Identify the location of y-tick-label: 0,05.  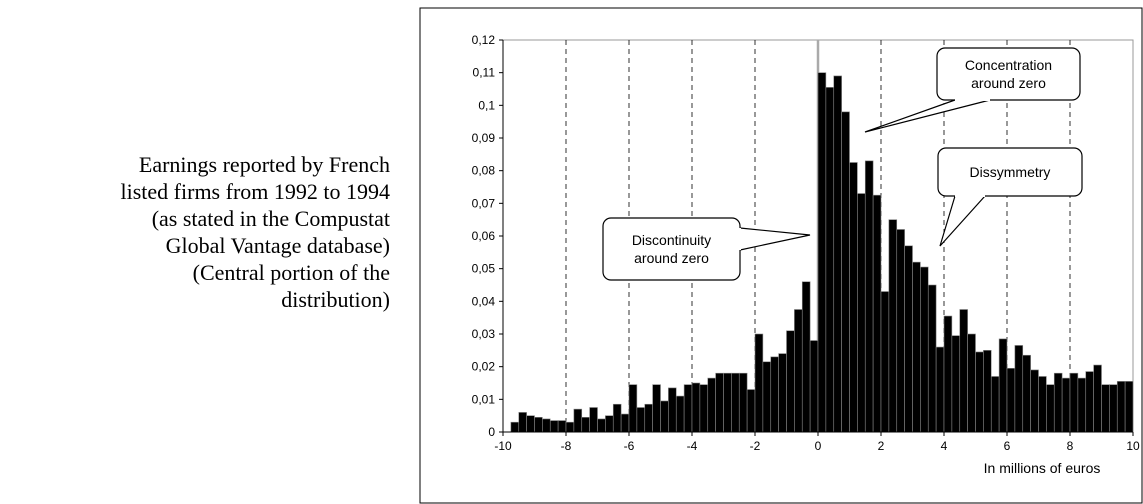
(484, 269).